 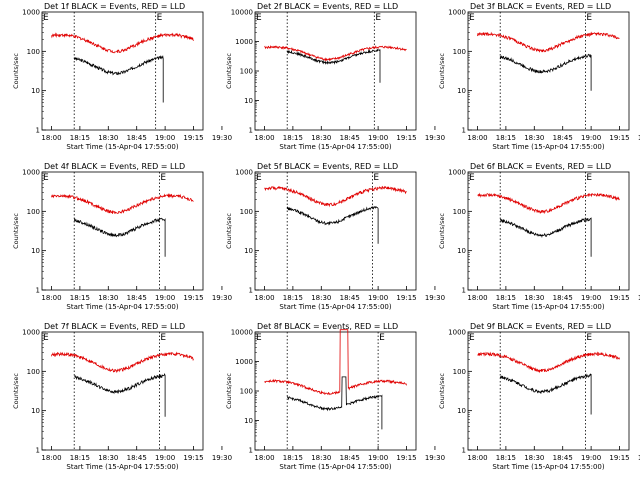 I want to click on chart-title: Det 4f BLACK = Events, RED = LLD, so click(x=114, y=166).